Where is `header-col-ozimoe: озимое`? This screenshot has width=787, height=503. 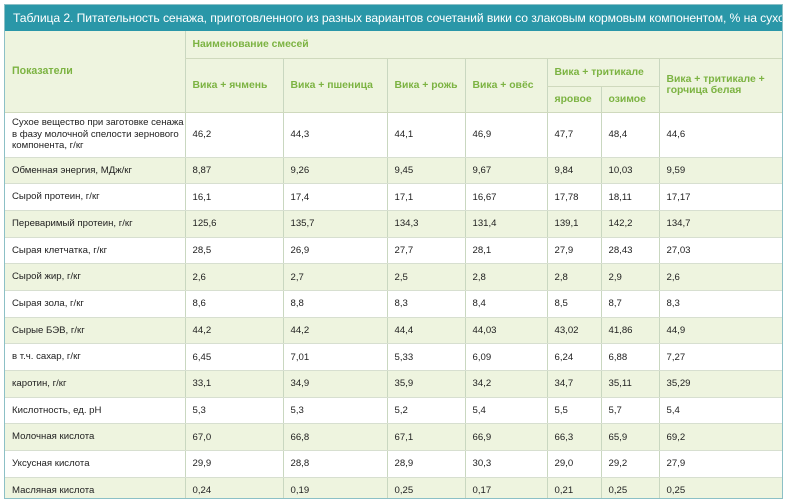 header-col-ozimoe: озимое is located at coordinates (629, 99).